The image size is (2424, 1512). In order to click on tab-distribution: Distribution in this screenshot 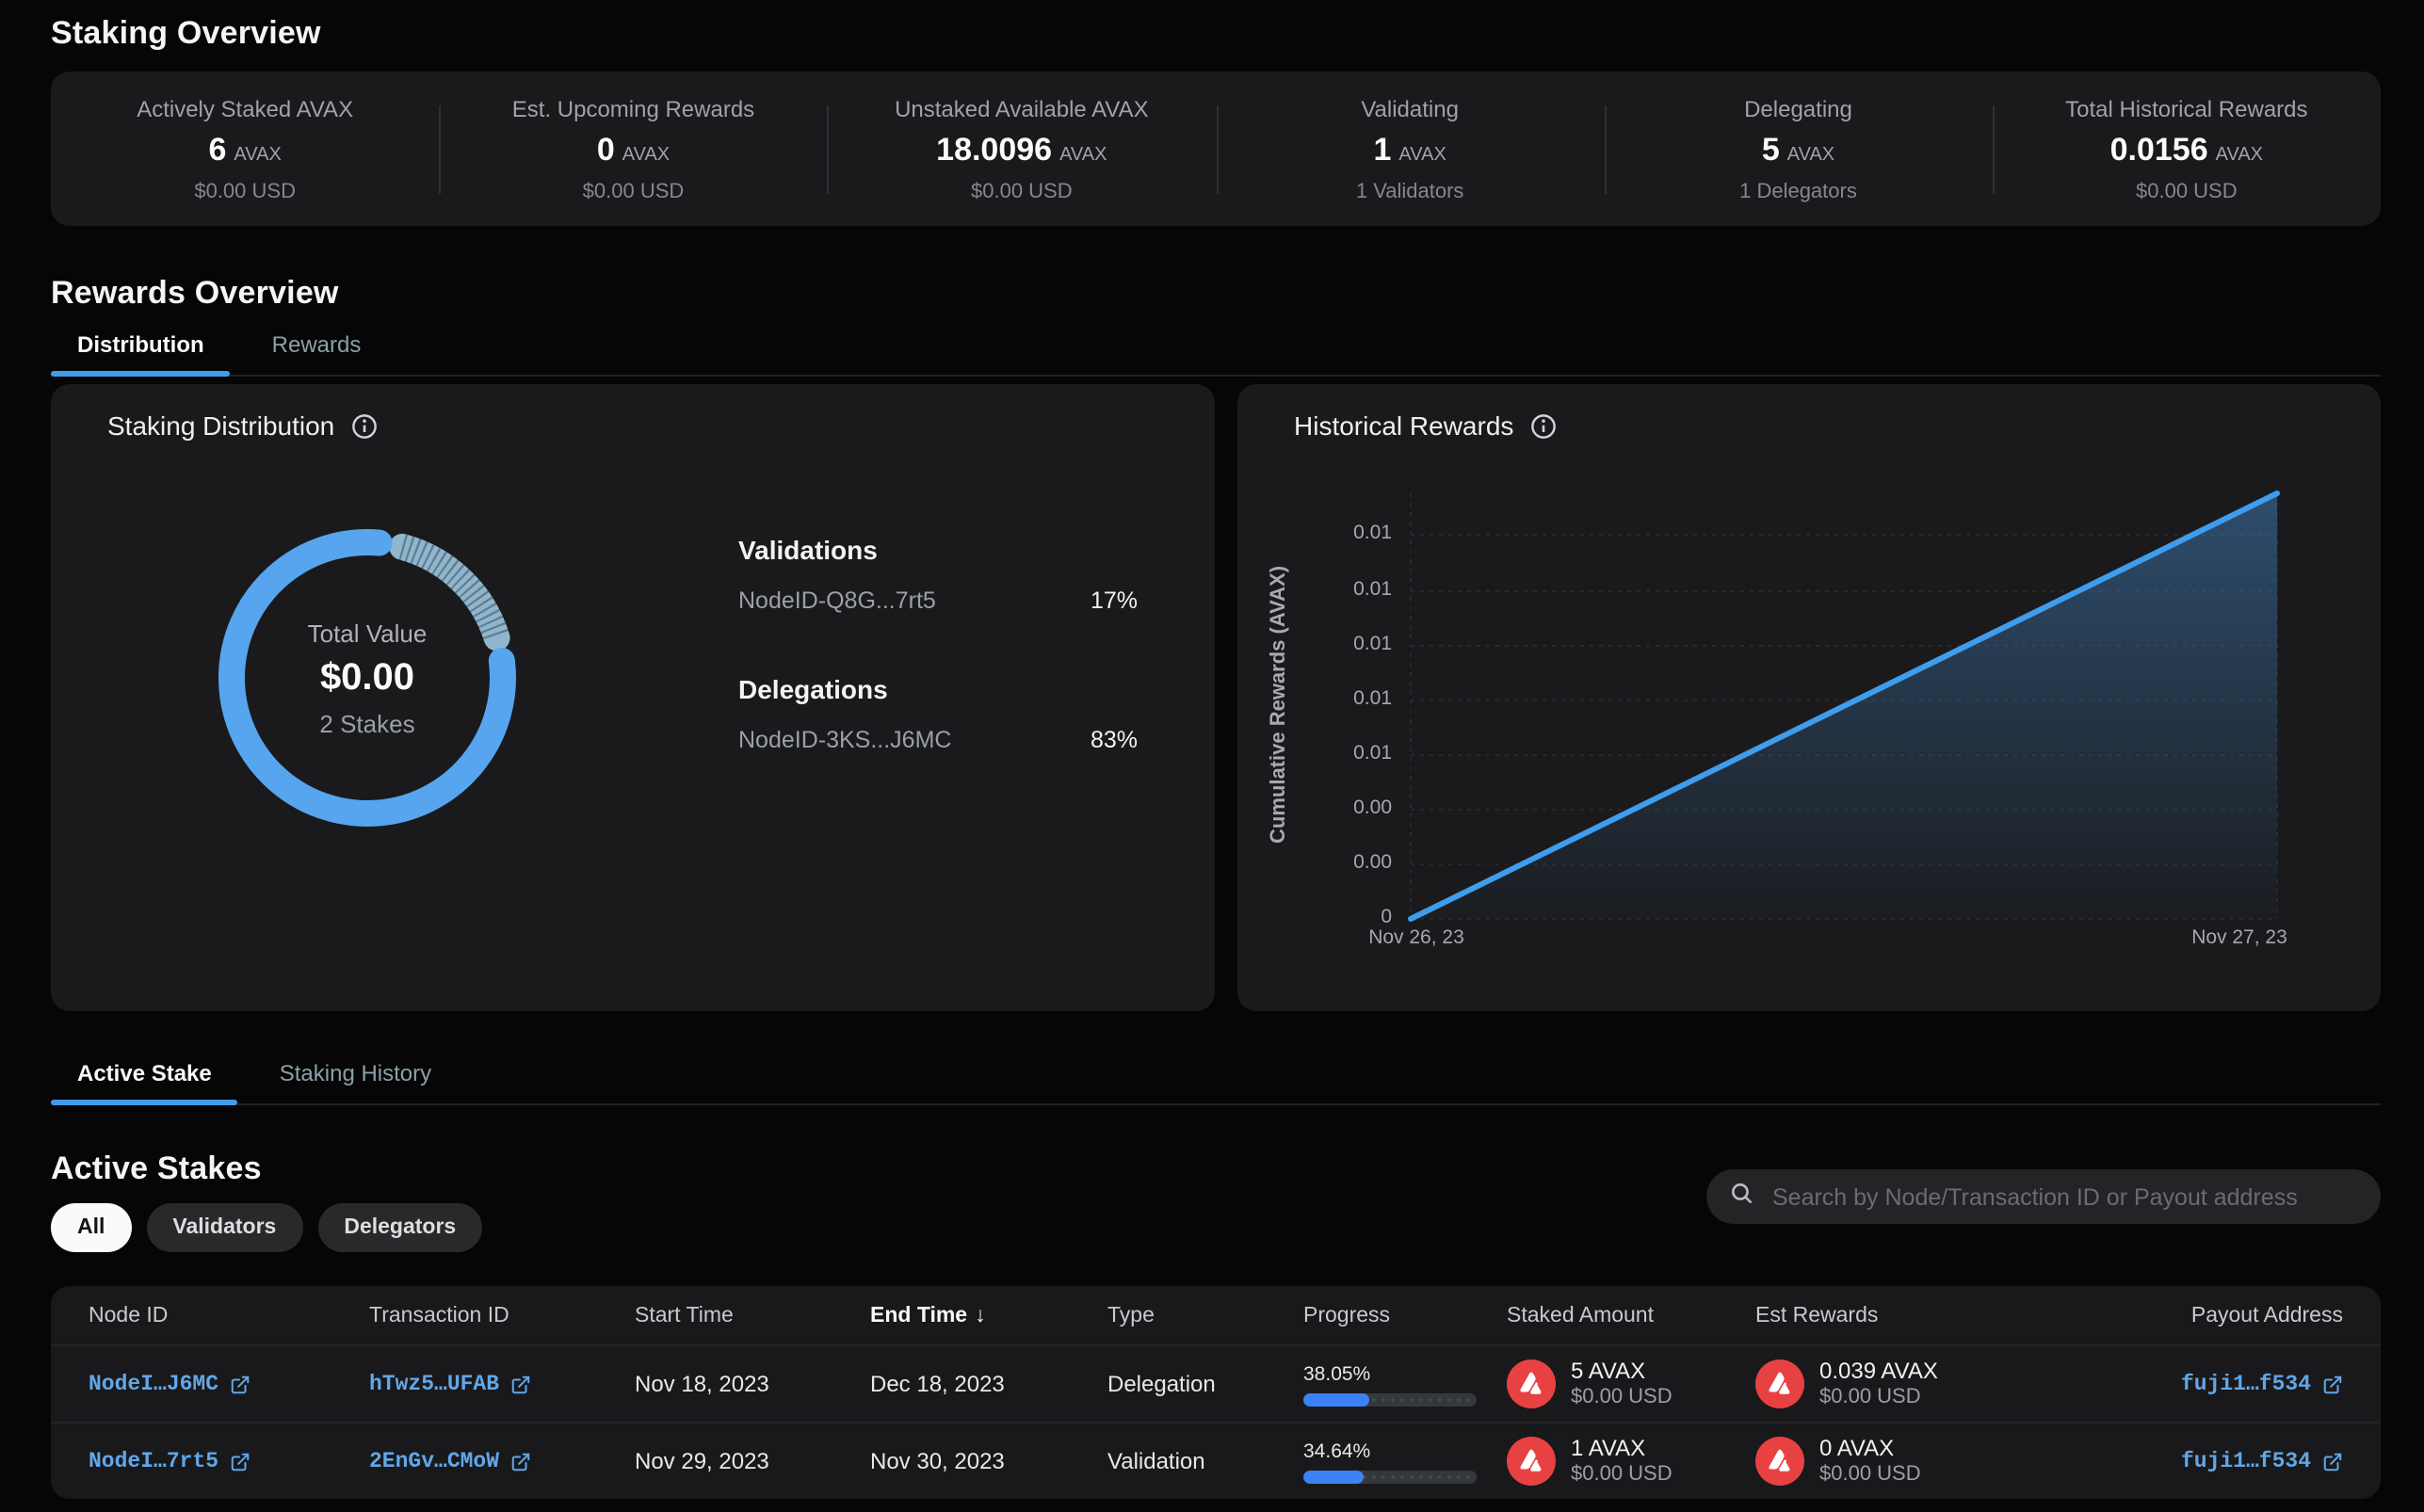, I will do `click(141, 354)`.